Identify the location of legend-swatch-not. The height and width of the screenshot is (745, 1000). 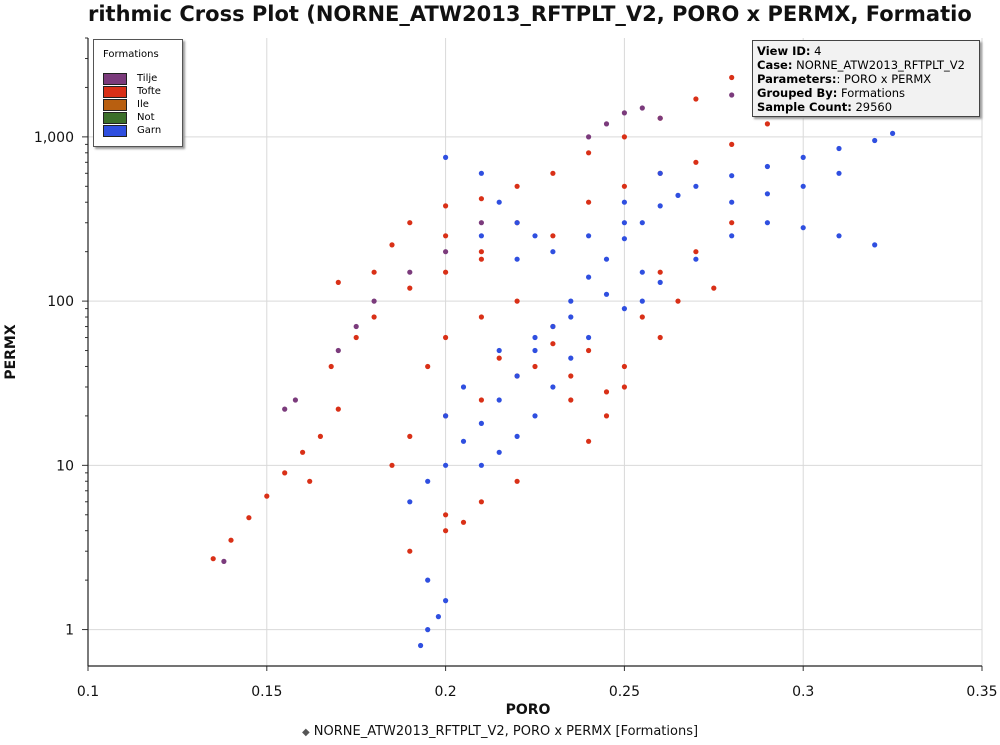
(115, 118).